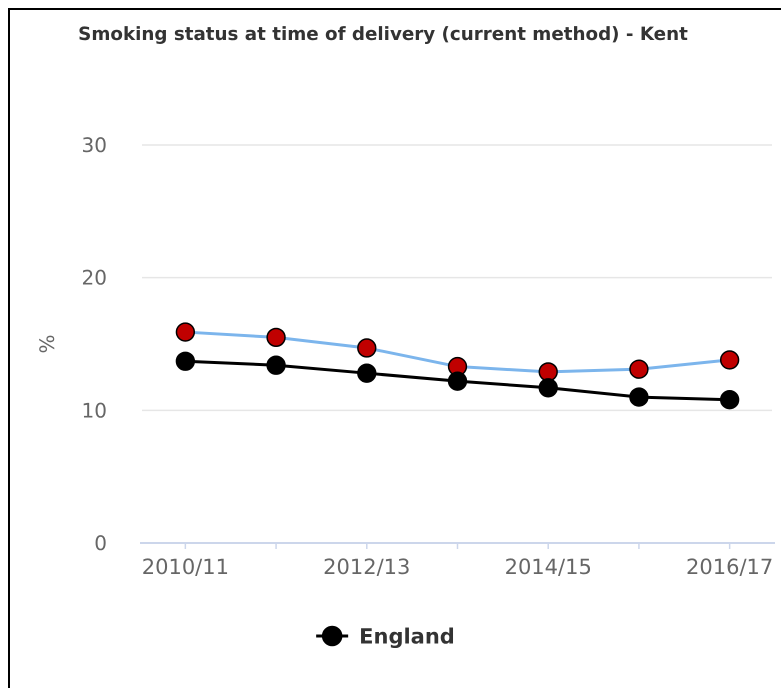 The width and height of the screenshot is (781, 688). Describe the element at coordinates (383, 34) in the screenshot. I see `chart-title: Smoking status at time of delivery (current method) - Kent` at that location.